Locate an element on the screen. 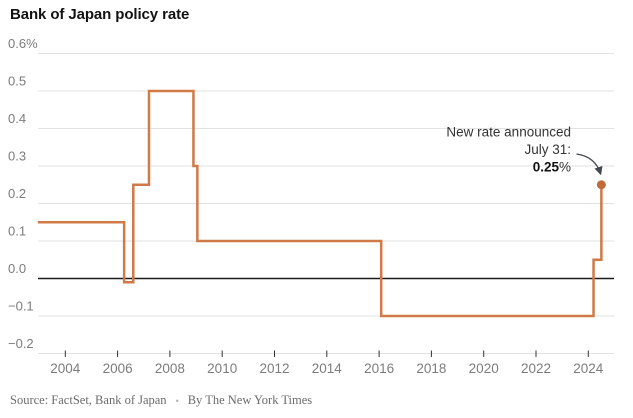  x-tick-label: 2010 is located at coordinates (222, 368).